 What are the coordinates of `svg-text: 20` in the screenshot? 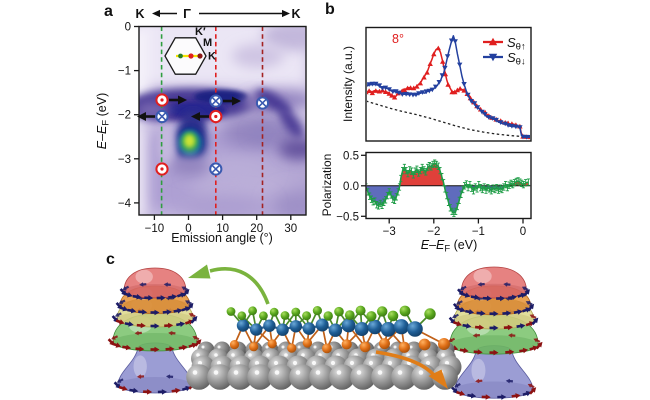 It's located at (256, 229).